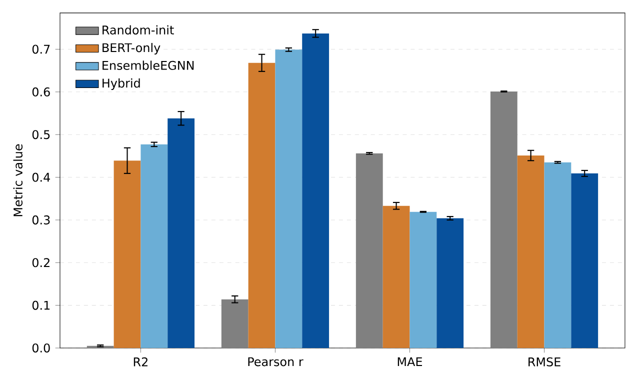 This screenshot has width=640, height=384. What do you see at coordinates (410, 361) in the screenshot?
I see `x-tick-label: MAE` at bounding box center [410, 361].